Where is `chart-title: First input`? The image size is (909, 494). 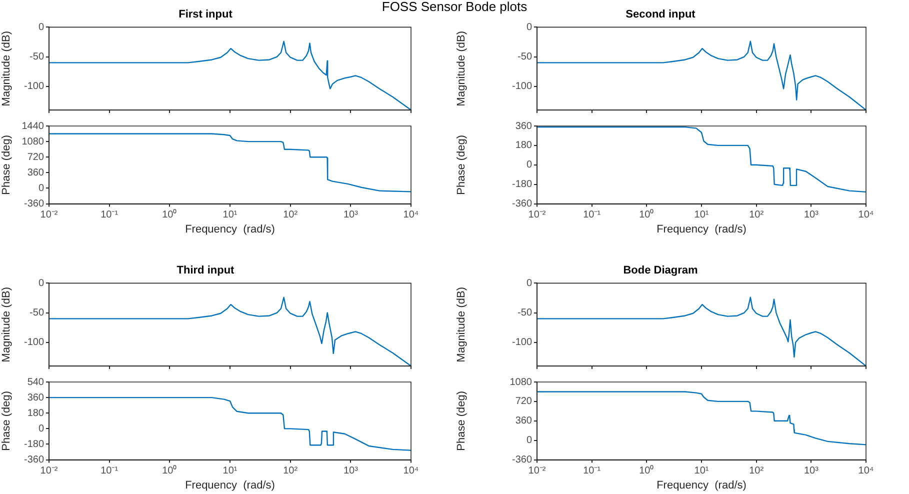
chart-title: First input is located at coordinates (205, 14).